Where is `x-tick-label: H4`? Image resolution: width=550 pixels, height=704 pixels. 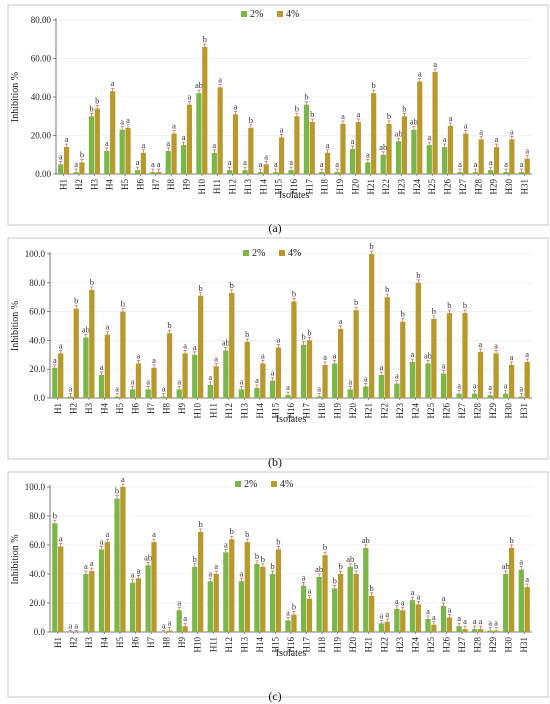 x-tick-label: H4 is located at coordinates (104, 642).